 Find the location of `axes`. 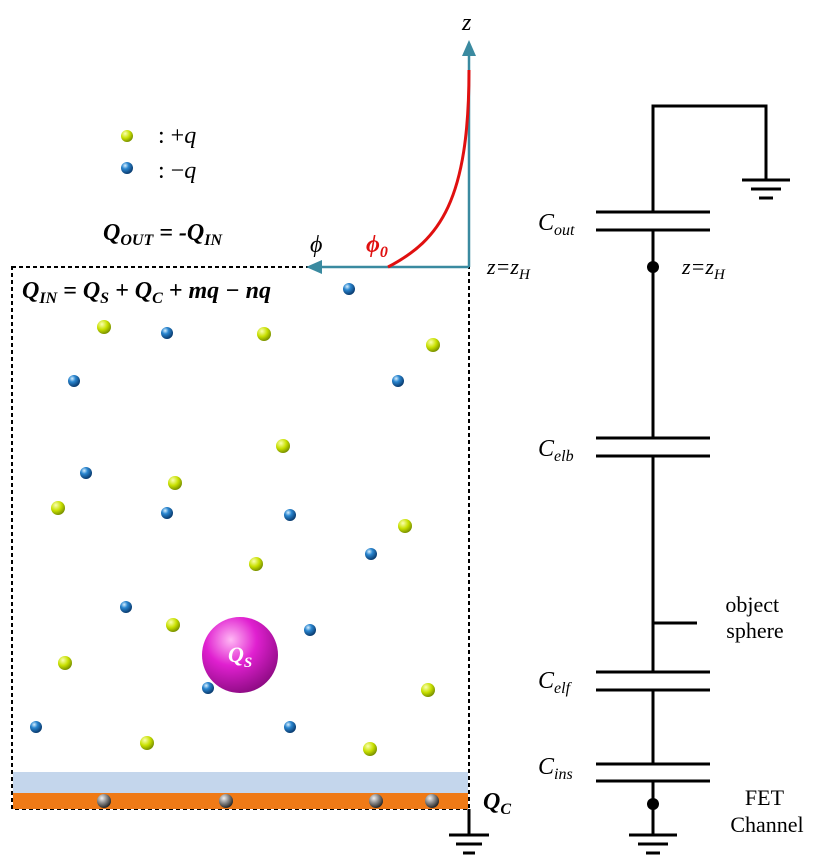

axes is located at coordinates (391, 157).